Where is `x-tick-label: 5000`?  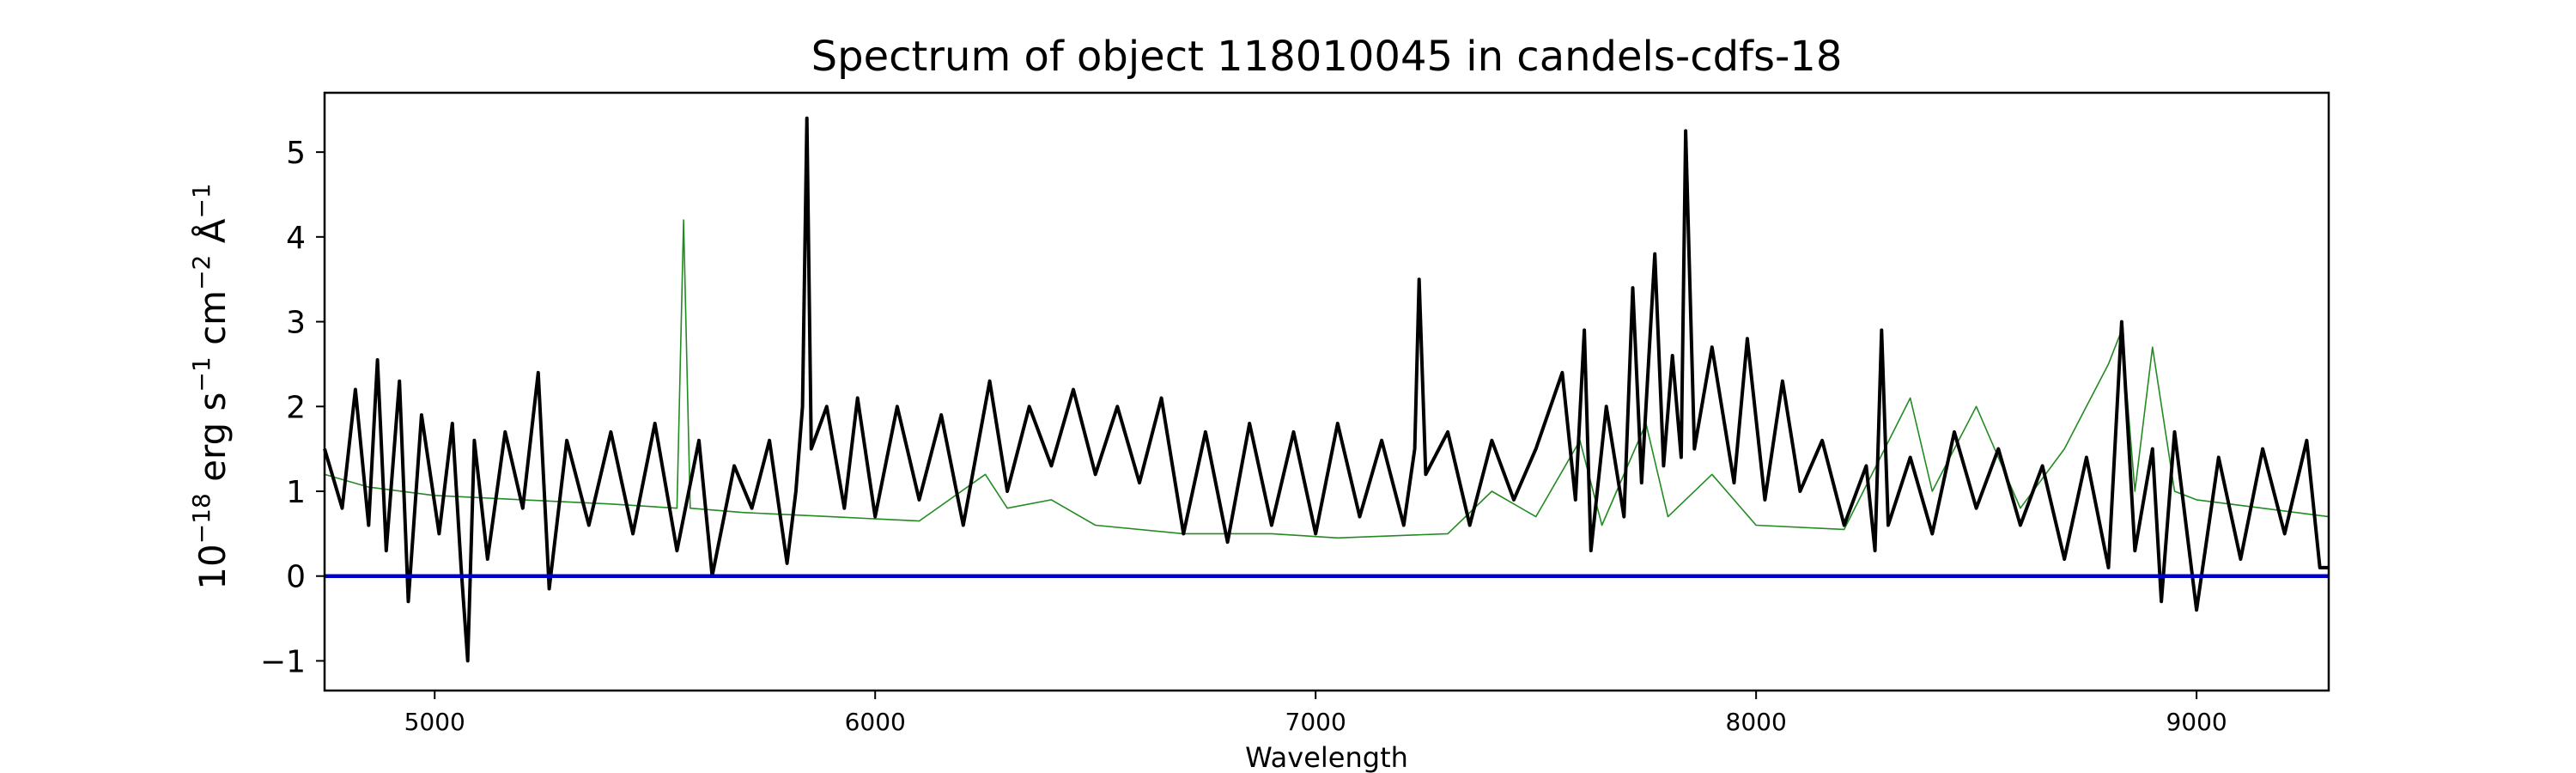 x-tick-label: 5000 is located at coordinates (434, 722).